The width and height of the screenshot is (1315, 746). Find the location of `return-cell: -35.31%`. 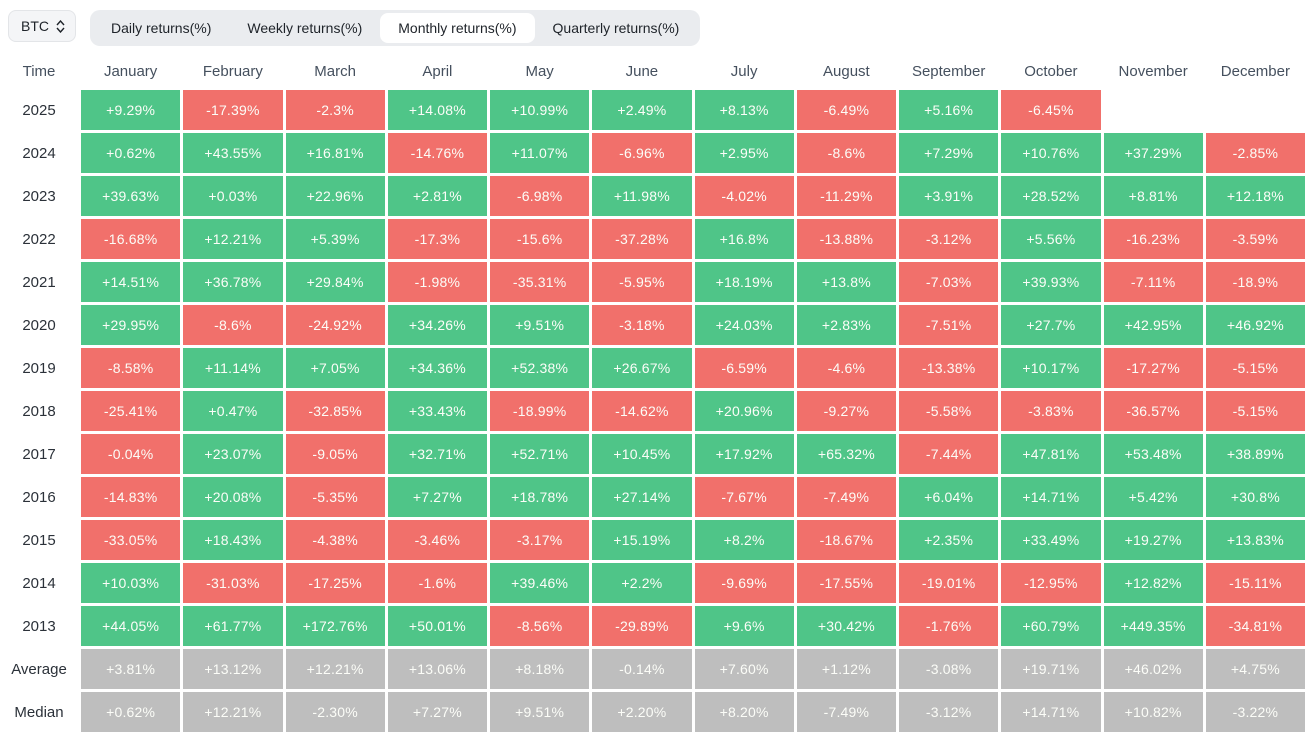

return-cell: -35.31% is located at coordinates (540, 282).